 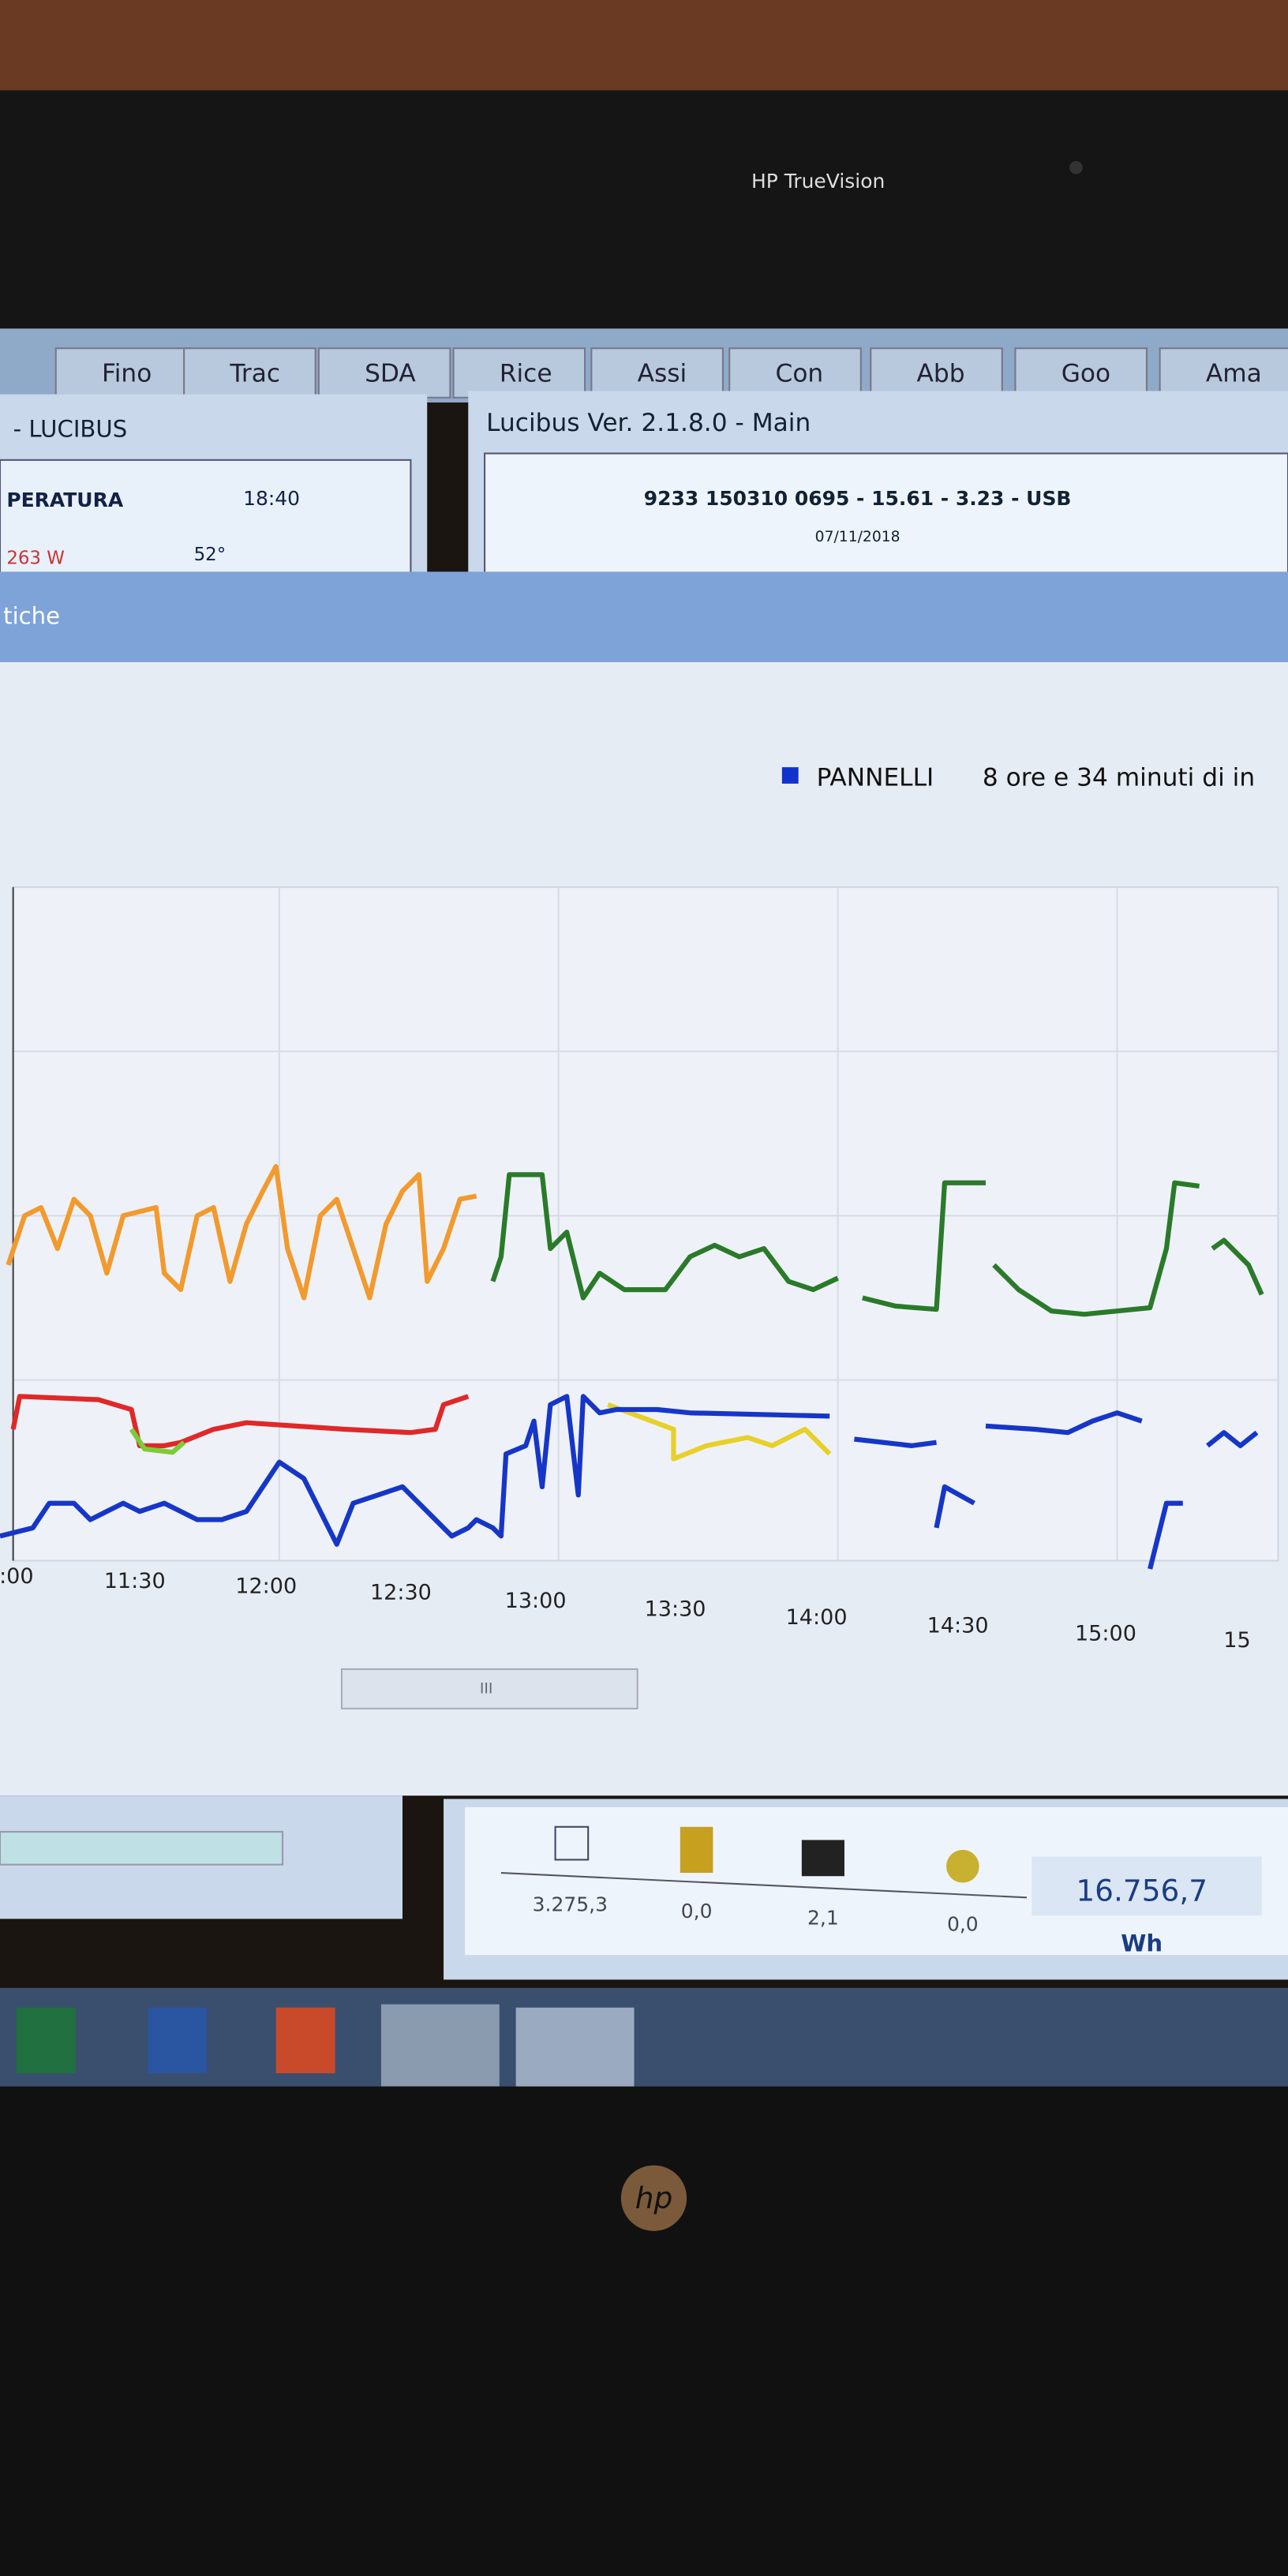 I want to click on x-tick-label: 14:00, so click(x=817, y=1617).